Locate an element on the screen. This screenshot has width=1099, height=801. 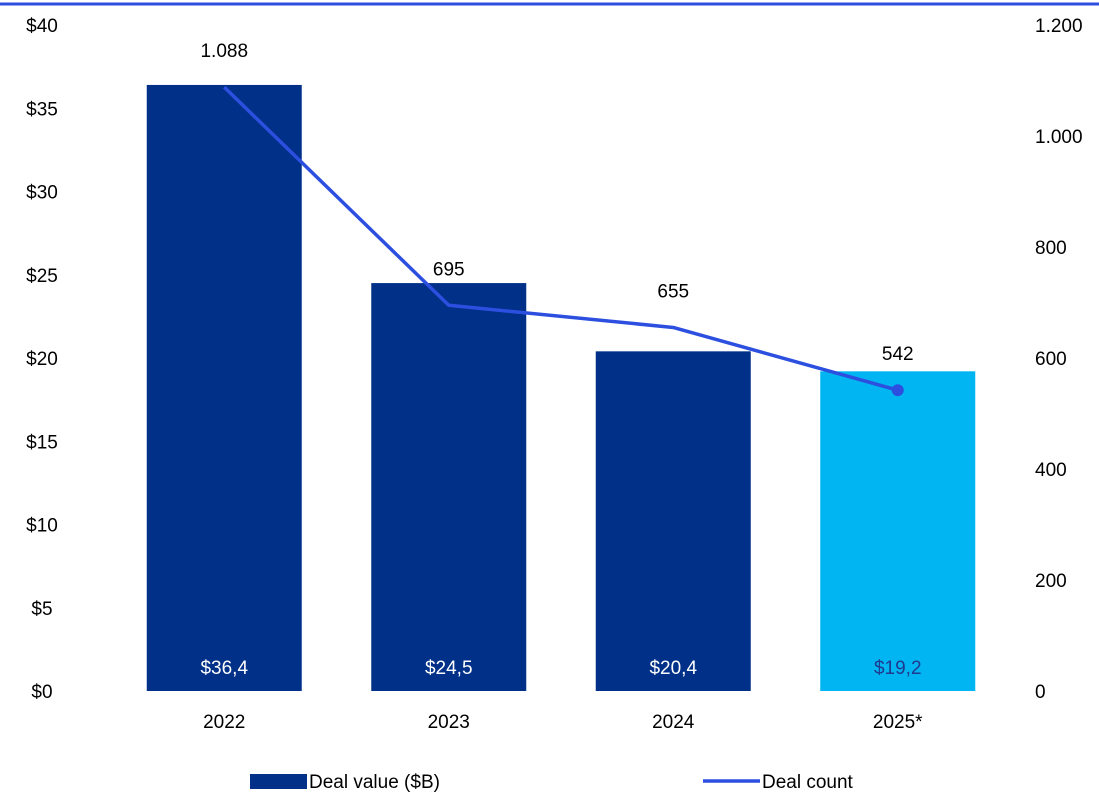
right-axis-tick-label: 400 is located at coordinates (1051, 470).